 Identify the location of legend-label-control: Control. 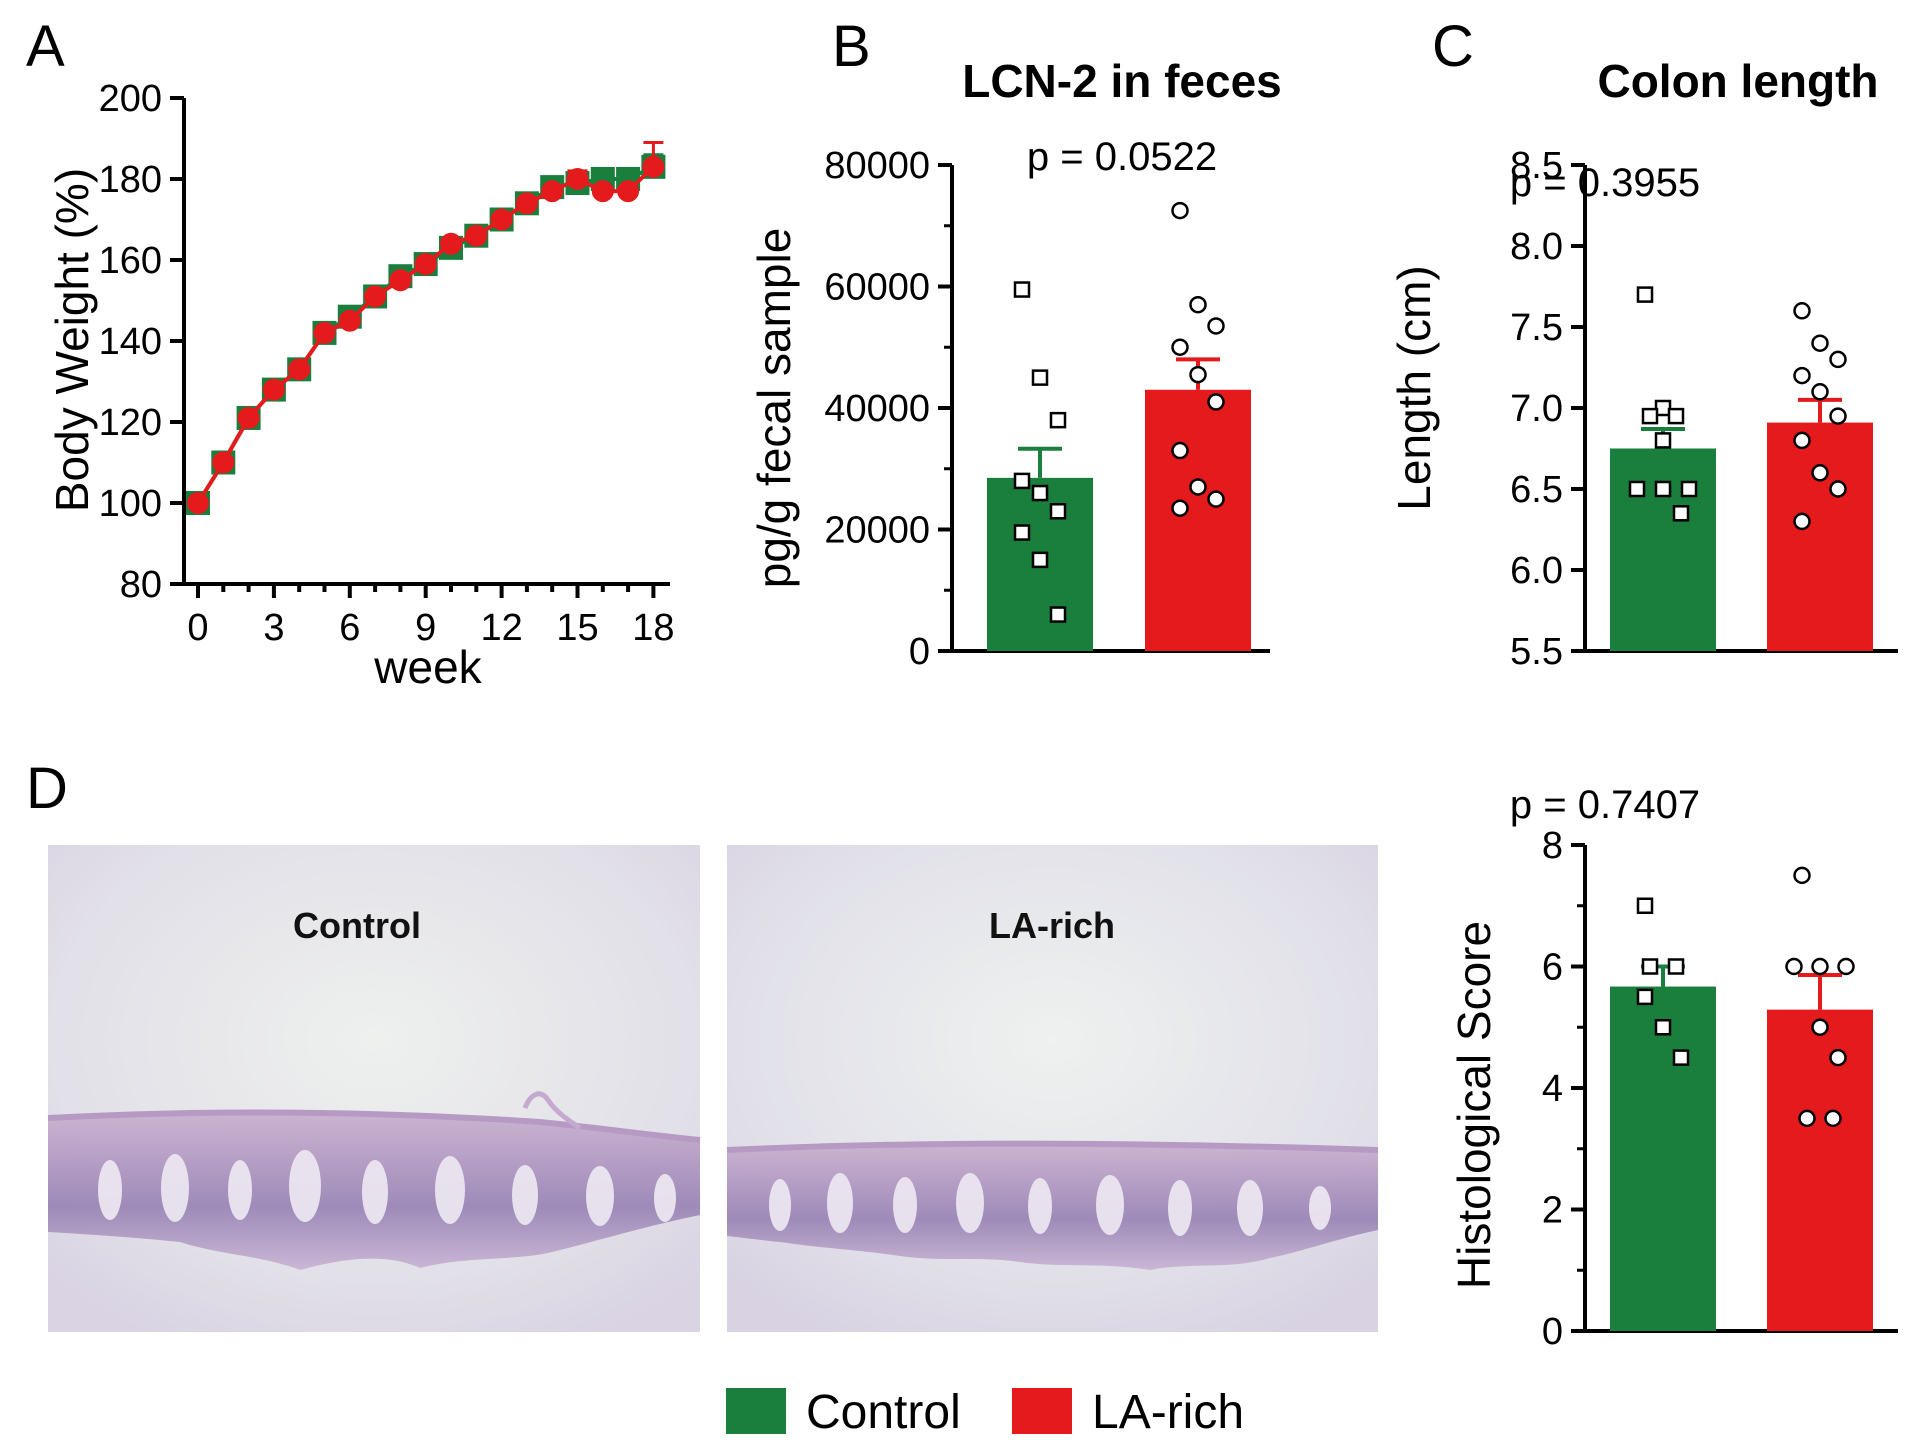
(883, 1412).